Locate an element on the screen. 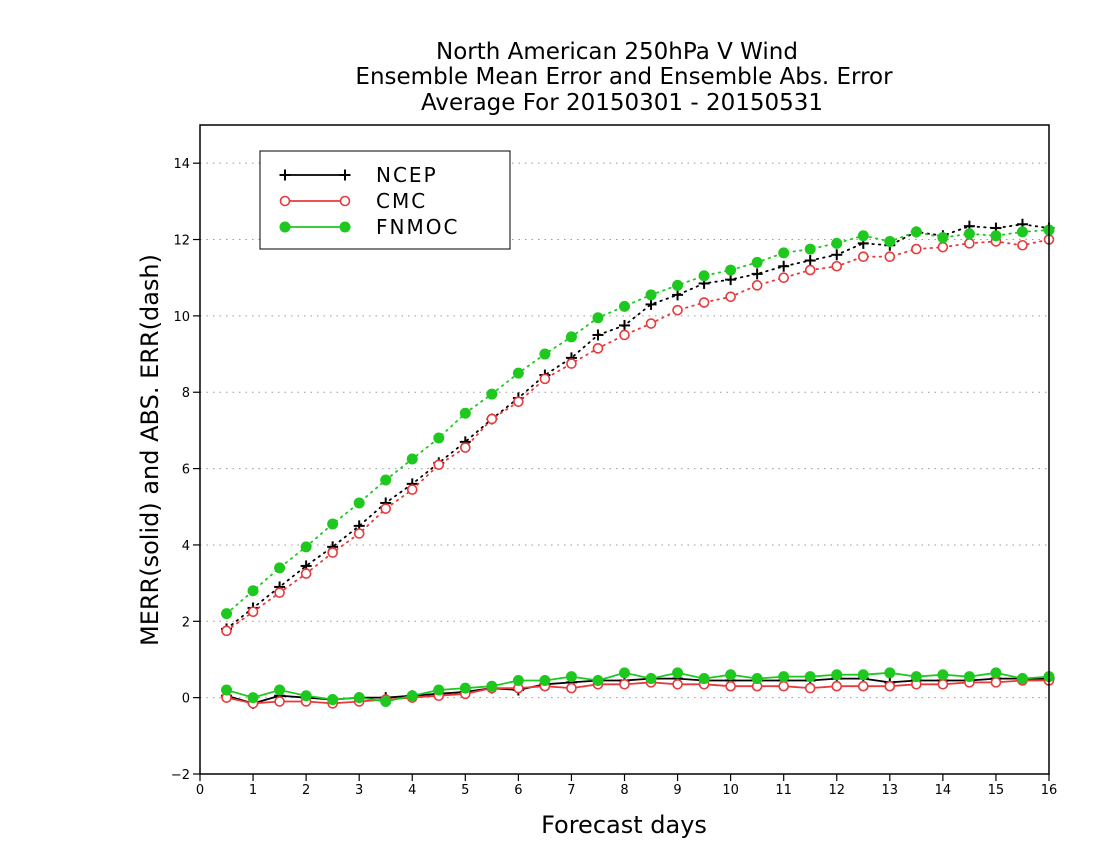 This screenshot has width=1100, height=850. y-tick-label: 6 is located at coordinates (186, 470).